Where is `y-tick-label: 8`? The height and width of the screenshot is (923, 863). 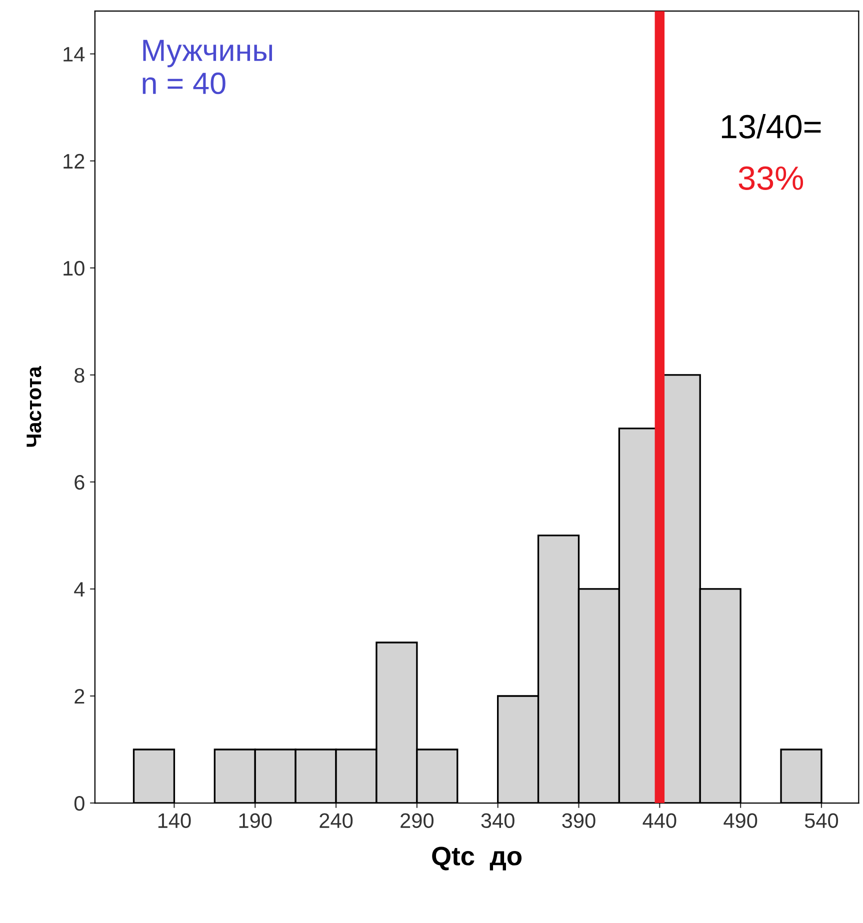
y-tick-label: 8 is located at coordinates (79, 375).